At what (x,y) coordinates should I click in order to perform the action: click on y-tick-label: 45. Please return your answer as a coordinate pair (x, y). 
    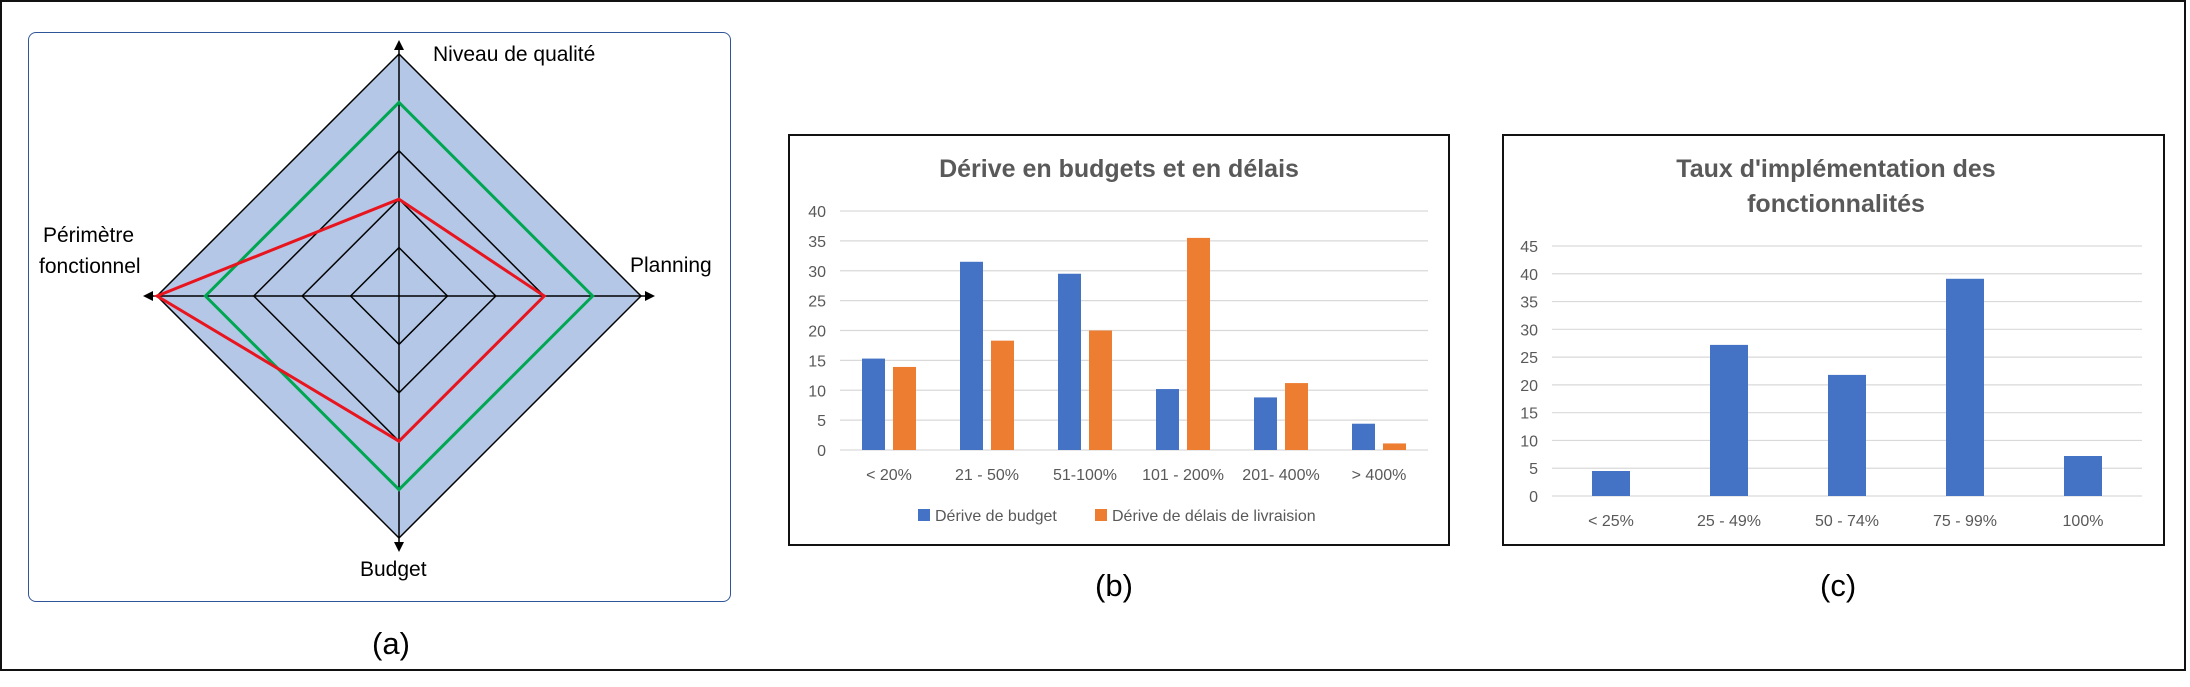
    Looking at the image, I should click on (1529, 247).